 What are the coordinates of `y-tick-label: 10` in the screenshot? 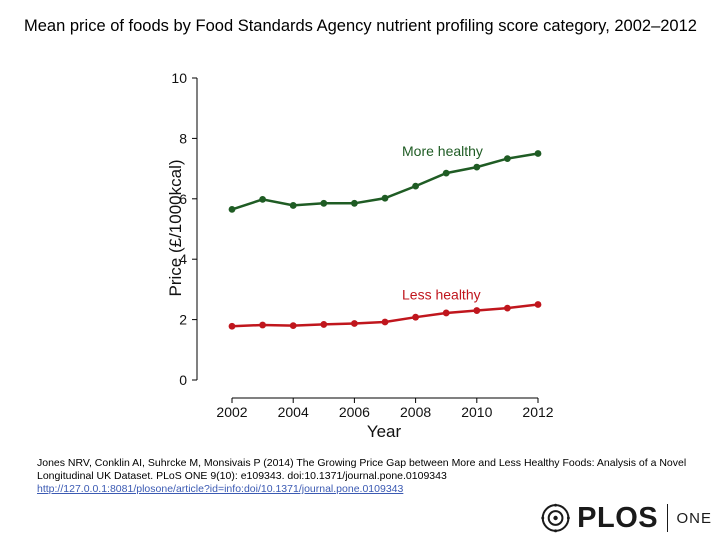 It's located at (179, 78).